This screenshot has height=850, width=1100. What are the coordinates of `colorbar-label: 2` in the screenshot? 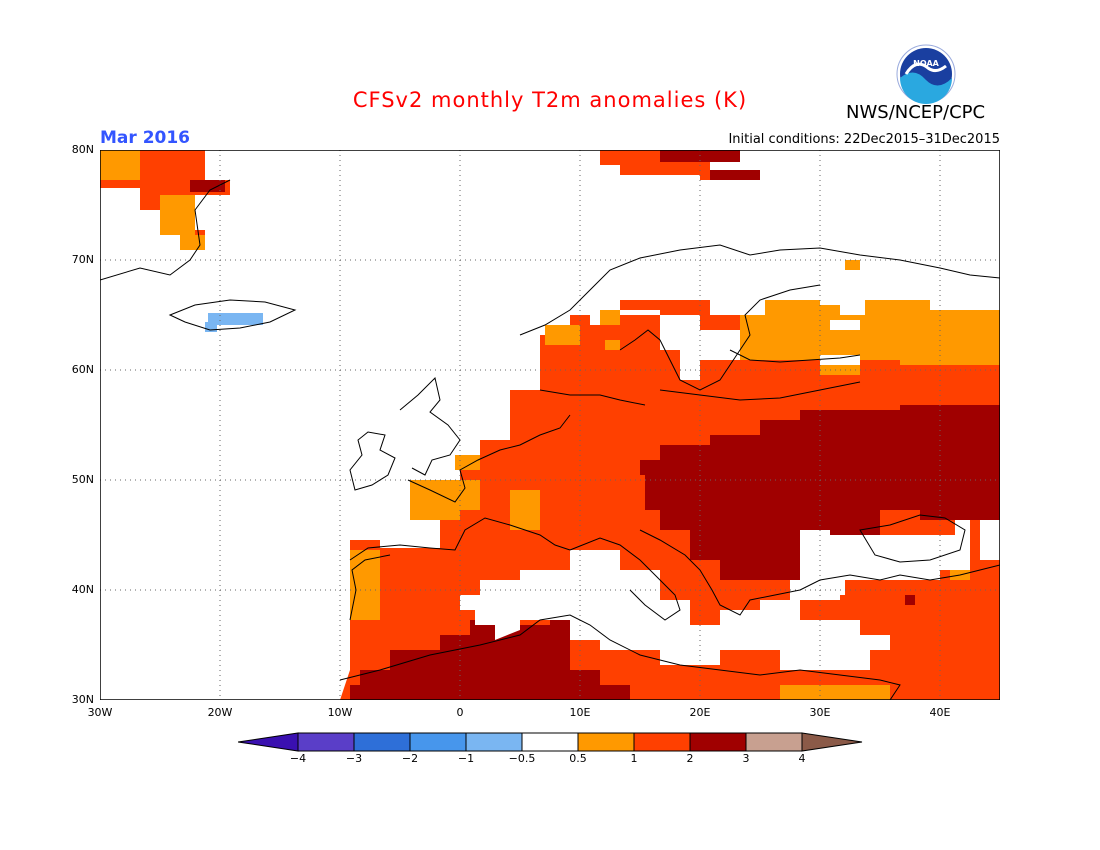 It's located at (690, 758).